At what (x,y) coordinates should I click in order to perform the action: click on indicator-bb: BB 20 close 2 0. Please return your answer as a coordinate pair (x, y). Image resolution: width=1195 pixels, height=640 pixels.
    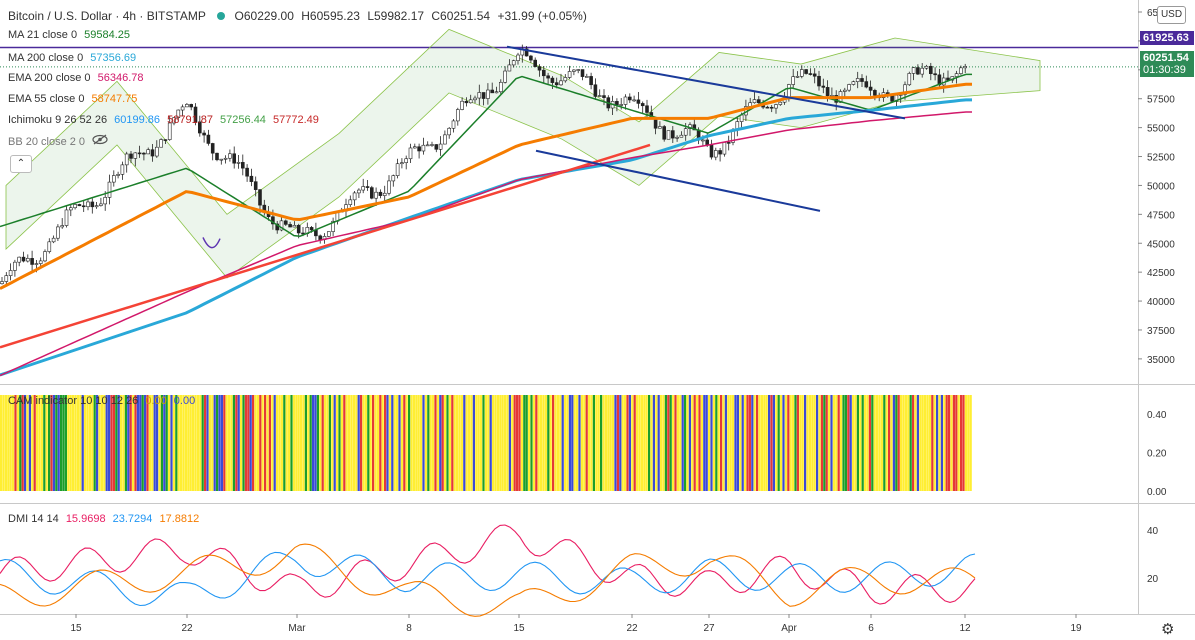
    Looking at the image, I should click on (60, 141).